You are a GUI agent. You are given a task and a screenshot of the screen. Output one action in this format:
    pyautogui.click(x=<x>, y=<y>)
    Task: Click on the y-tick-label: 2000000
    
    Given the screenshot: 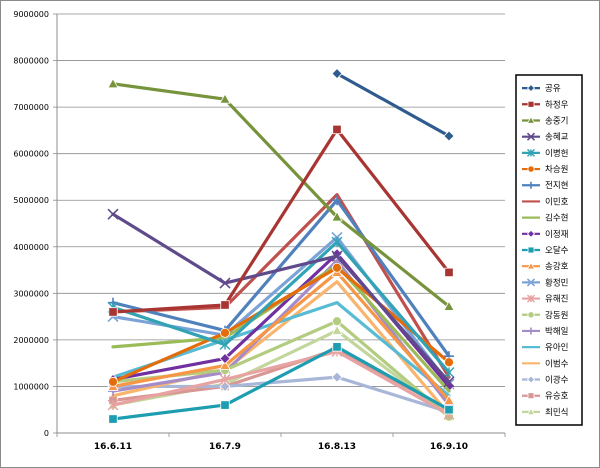 What is the action you would take?
    pyautogui.click(x=31, y=340)
    